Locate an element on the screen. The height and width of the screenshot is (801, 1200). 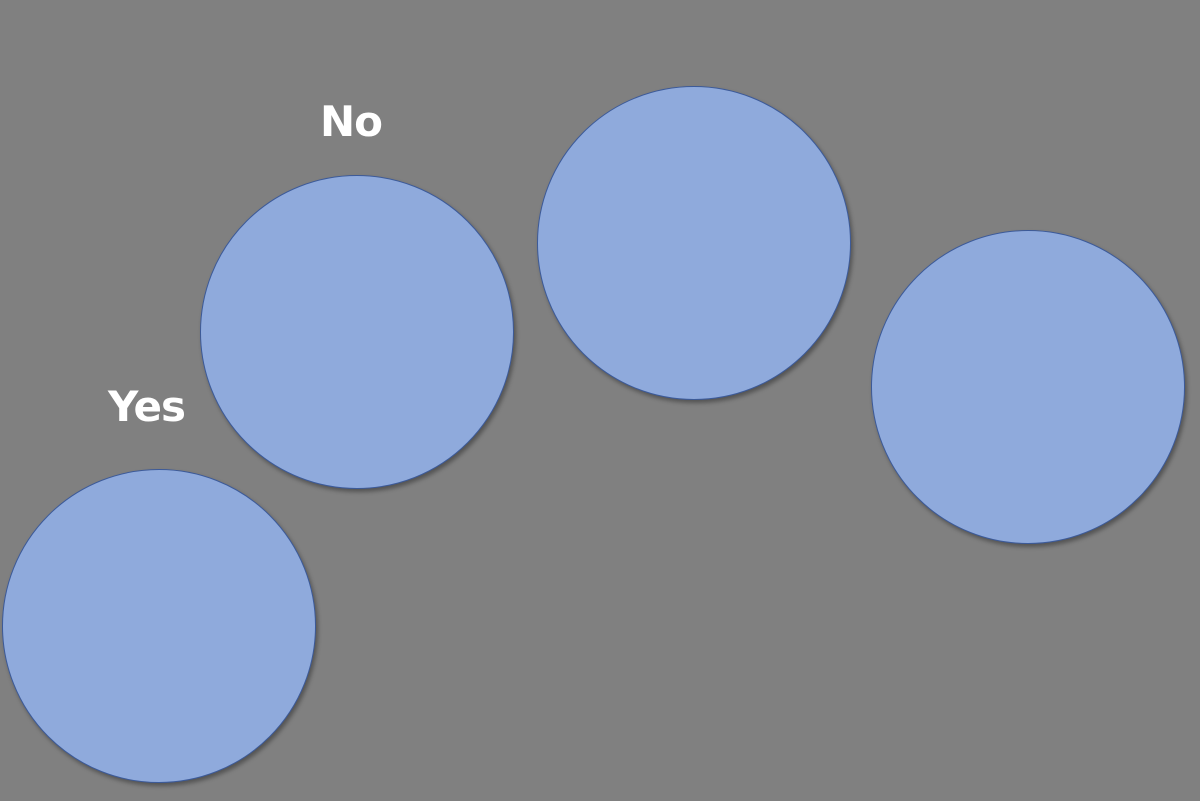
no-label: No is located at coordinates (351, 121).